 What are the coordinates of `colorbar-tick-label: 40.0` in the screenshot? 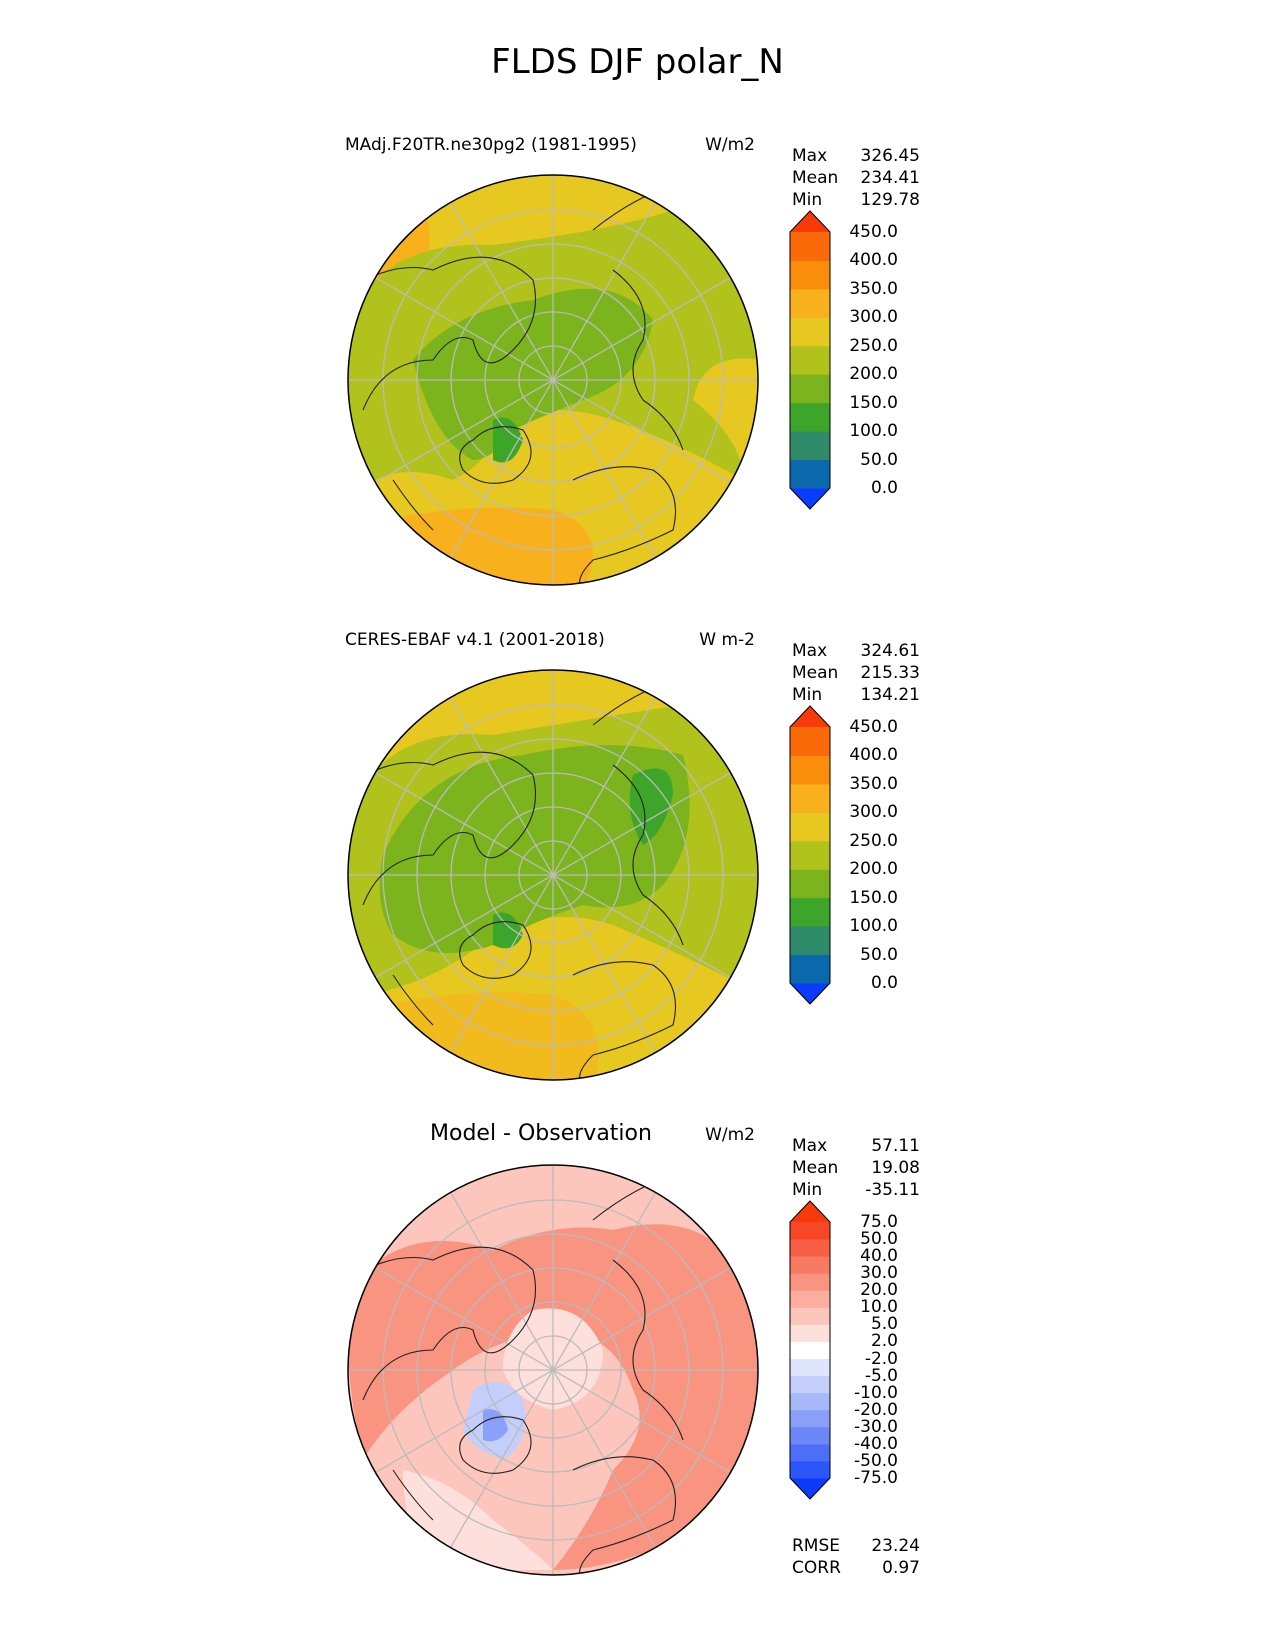 It's located at (879, 1256).